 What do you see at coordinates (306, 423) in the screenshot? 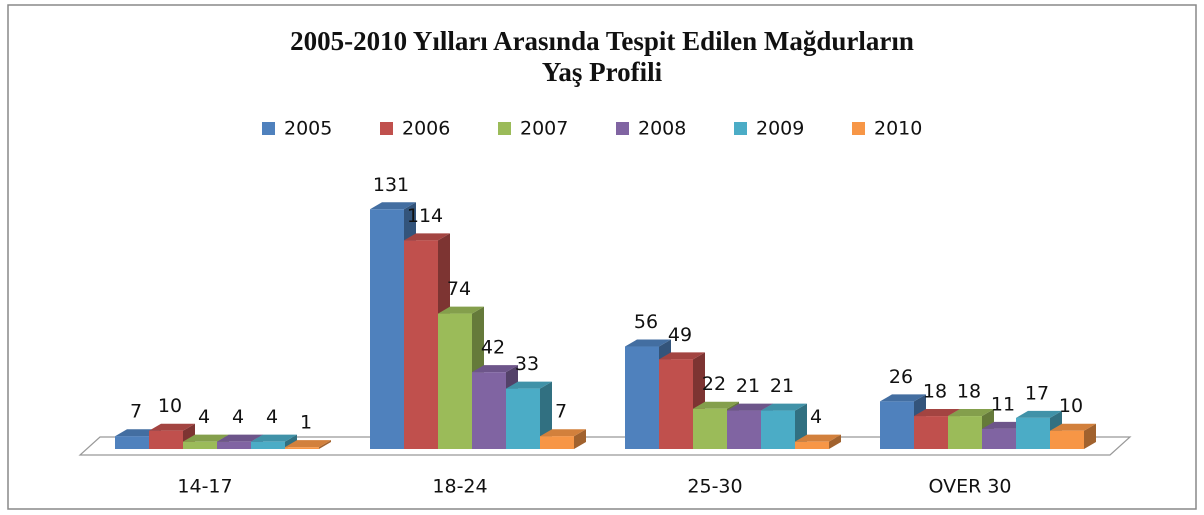
I see `data-label: 1` at bounding box center [306, 423].